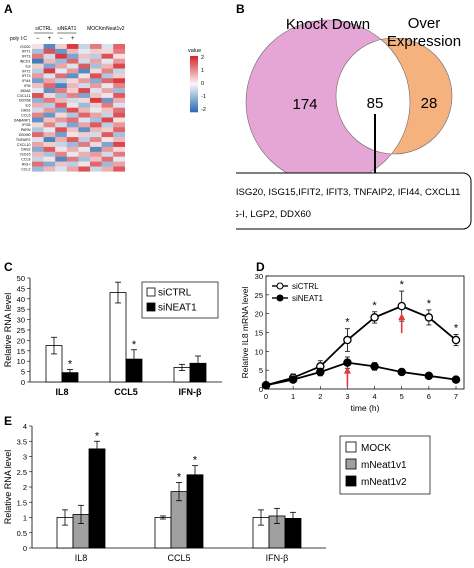 This screenshot has height=568, width=474. What do you see at coordinates (374, 317) in the screenshot?
I see `data-point-siCTRL` at bounding box center [374, 317].